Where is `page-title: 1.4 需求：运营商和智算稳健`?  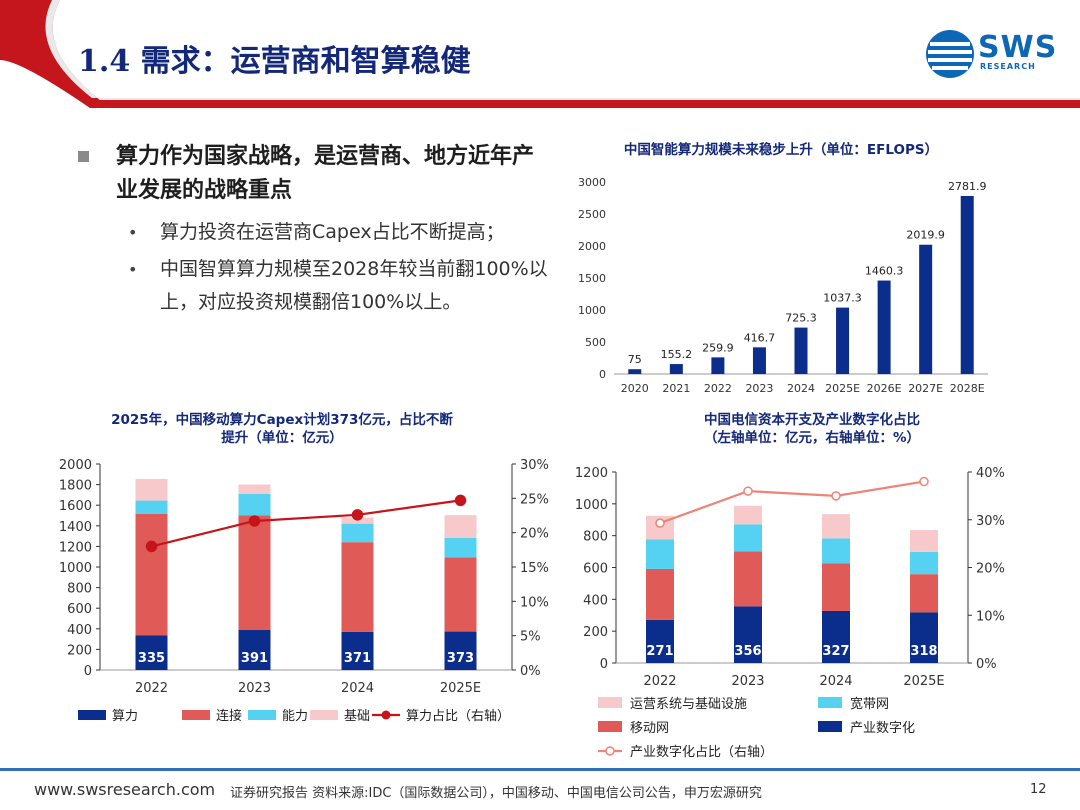
page-title: 1.4 需求：运营商和智算稳健 is located at coordinates (274, 61).